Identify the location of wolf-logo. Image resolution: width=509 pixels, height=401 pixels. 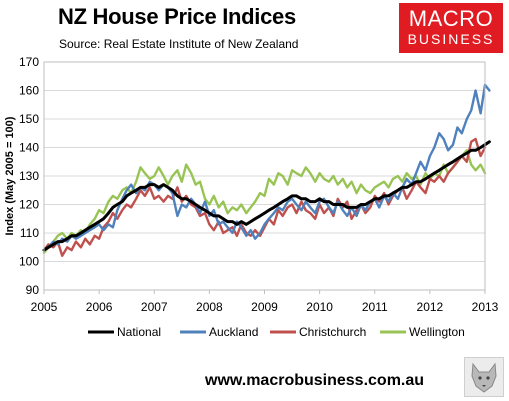
(484, 377).